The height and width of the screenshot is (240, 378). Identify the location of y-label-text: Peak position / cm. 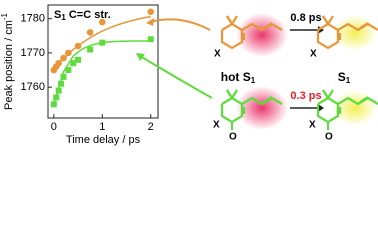
(9, 65).